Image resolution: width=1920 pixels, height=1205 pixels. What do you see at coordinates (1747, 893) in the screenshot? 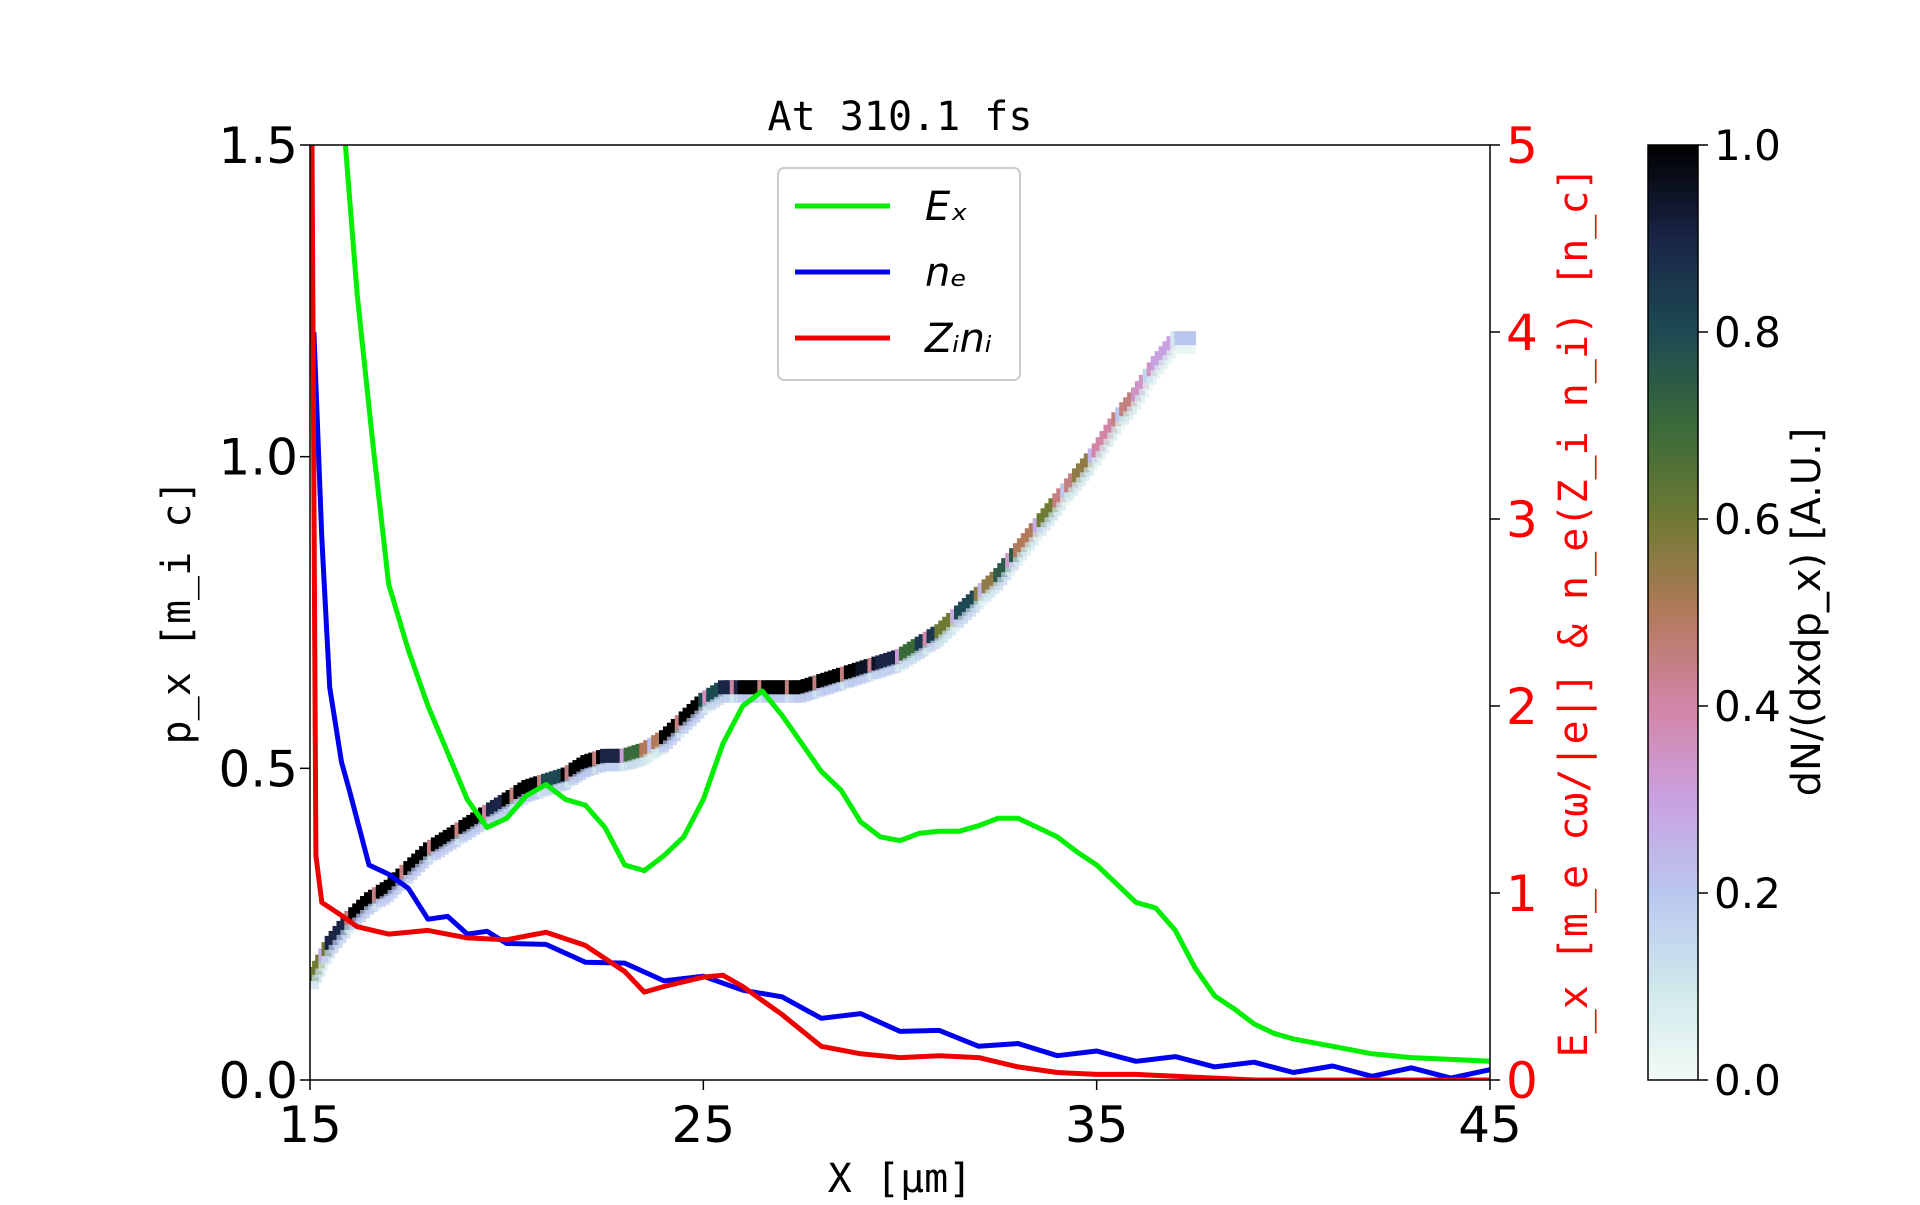
I see `colorbar-tick-label: 0.2` at bounding box center [1747, 893].